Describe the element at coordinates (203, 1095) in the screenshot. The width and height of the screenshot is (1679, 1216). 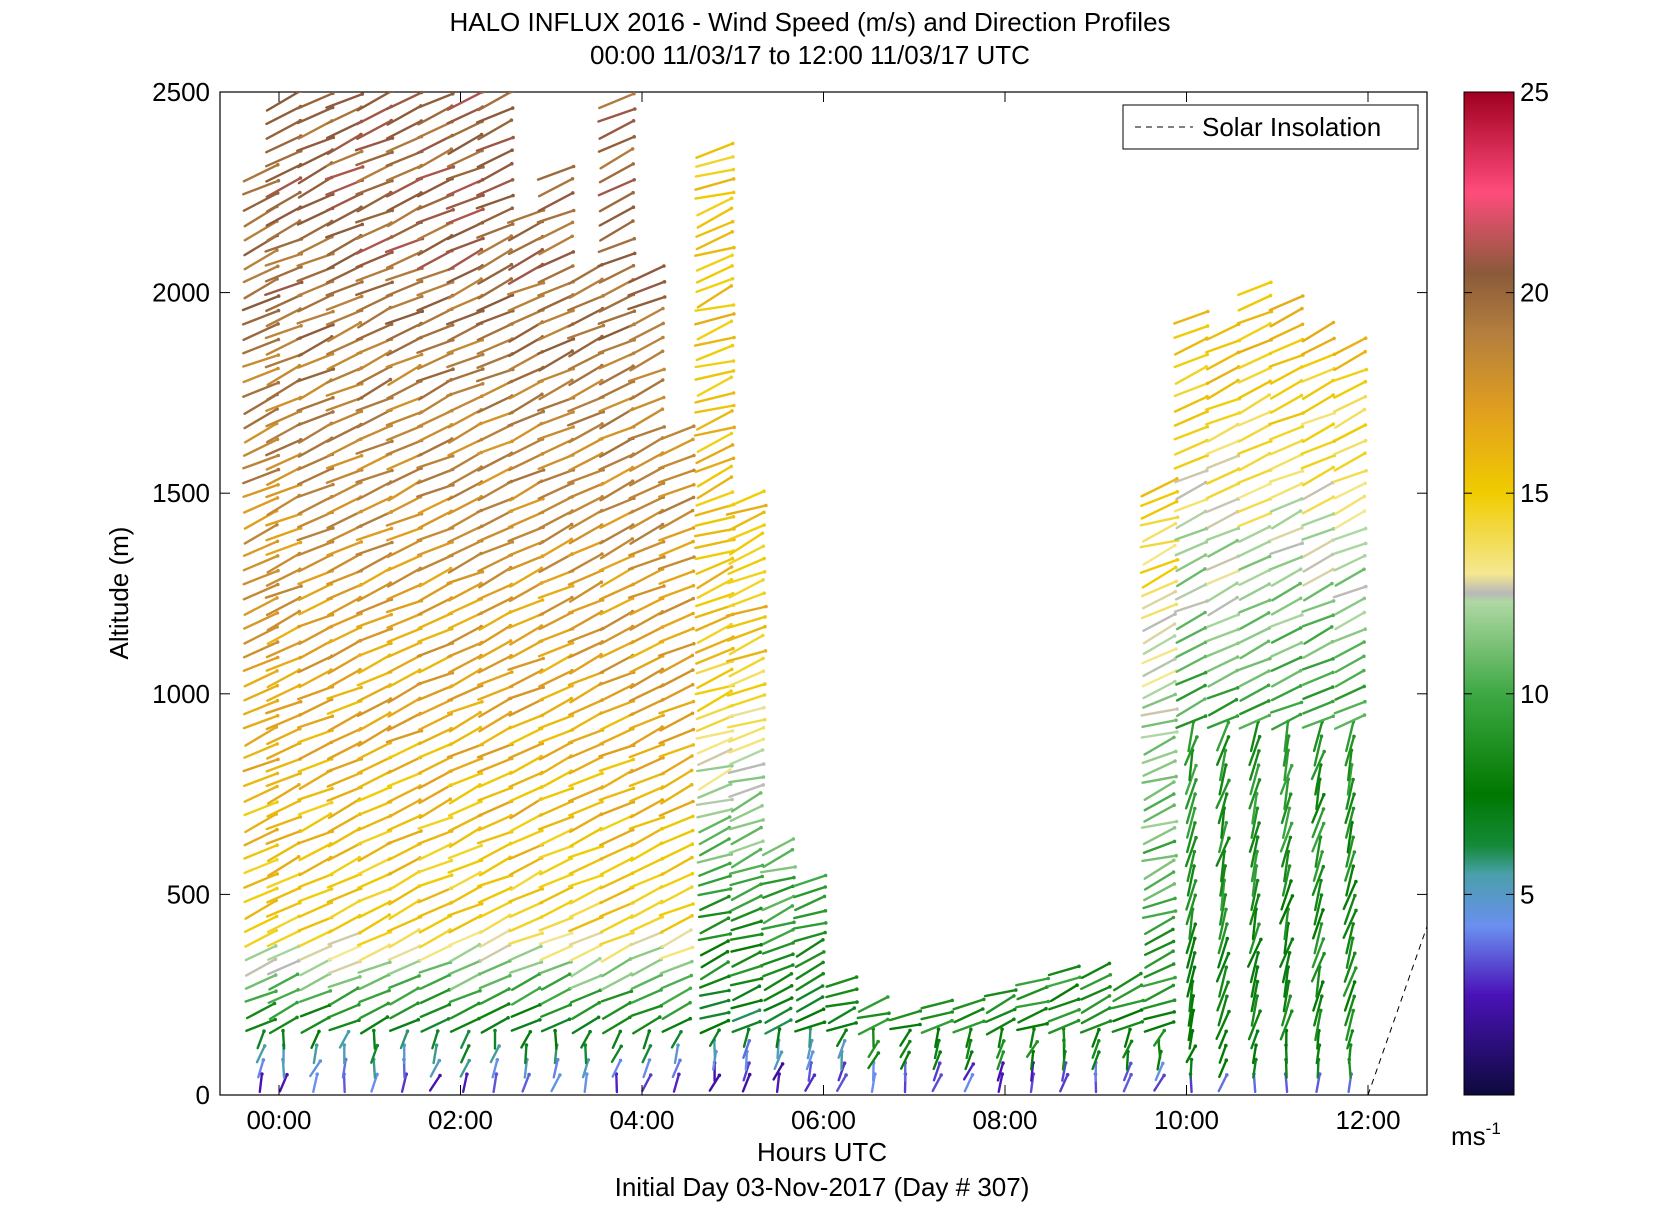
I see `y-tick-label: 0` at that location.